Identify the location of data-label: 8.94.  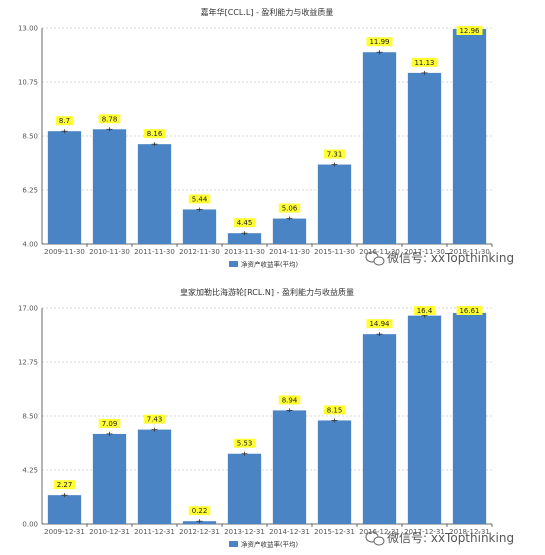
(290, 400).